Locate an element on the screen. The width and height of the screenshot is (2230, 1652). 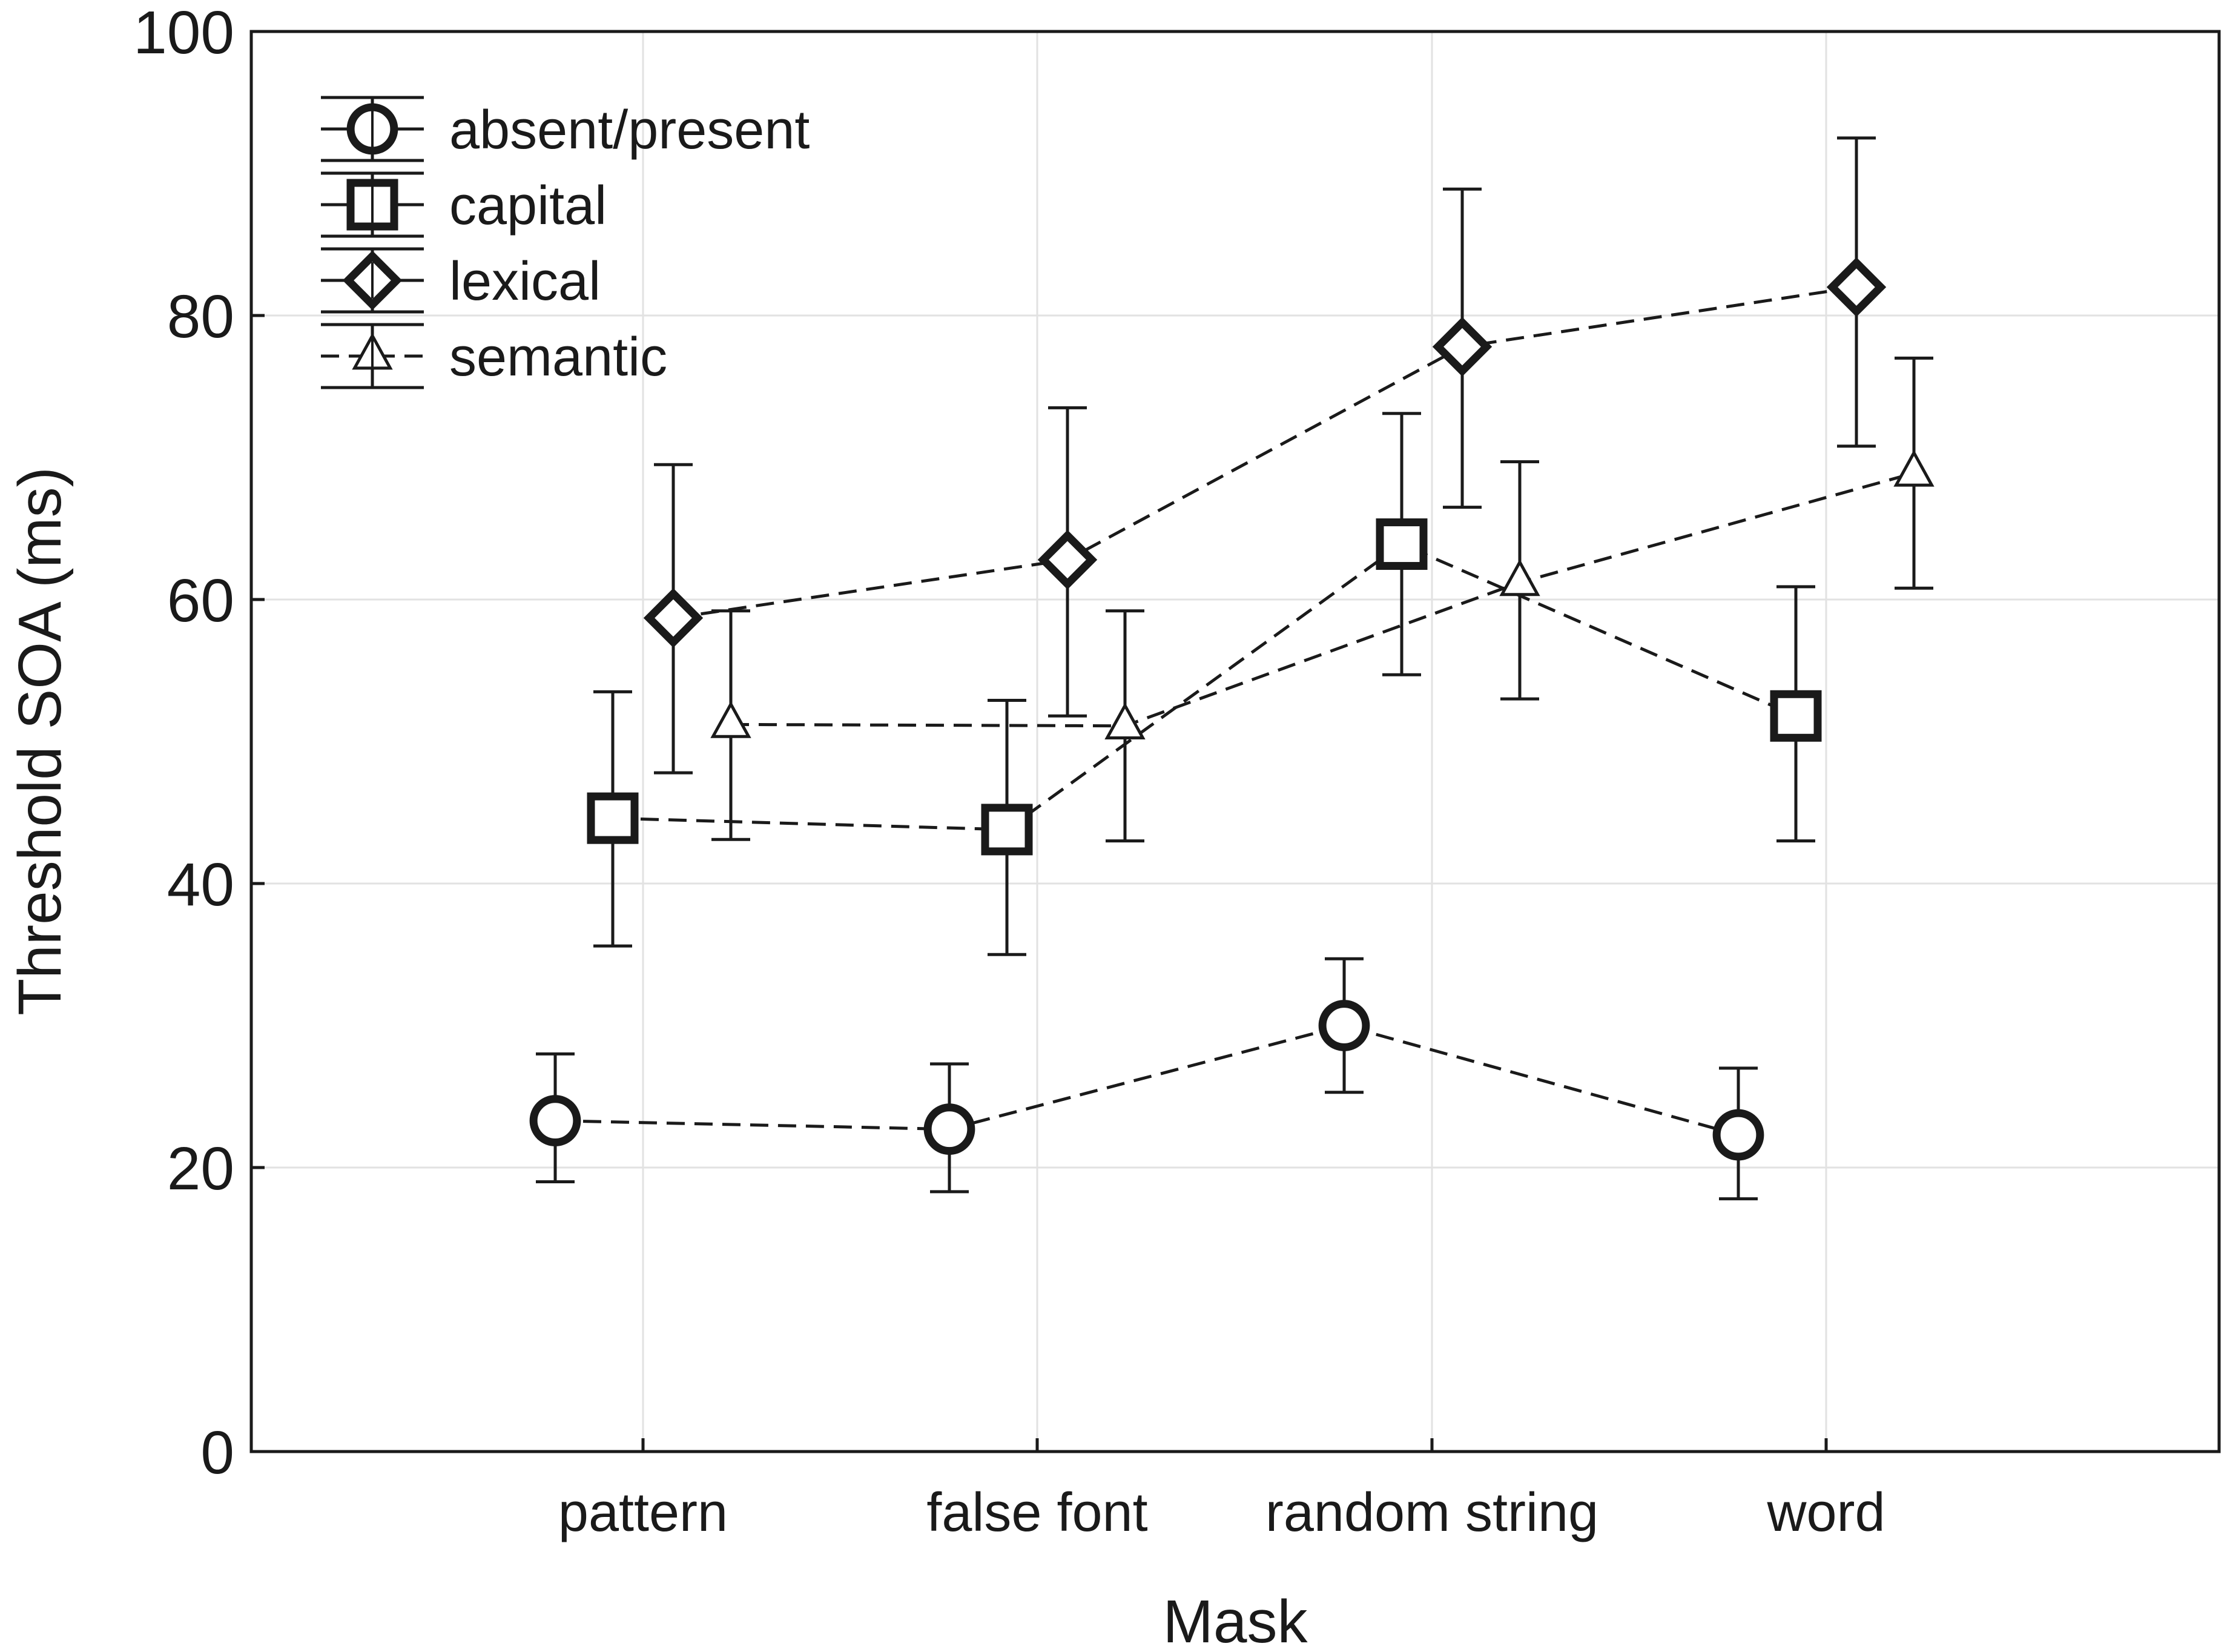
y-tick-label: 0 is located at coordinates (217, 1453).